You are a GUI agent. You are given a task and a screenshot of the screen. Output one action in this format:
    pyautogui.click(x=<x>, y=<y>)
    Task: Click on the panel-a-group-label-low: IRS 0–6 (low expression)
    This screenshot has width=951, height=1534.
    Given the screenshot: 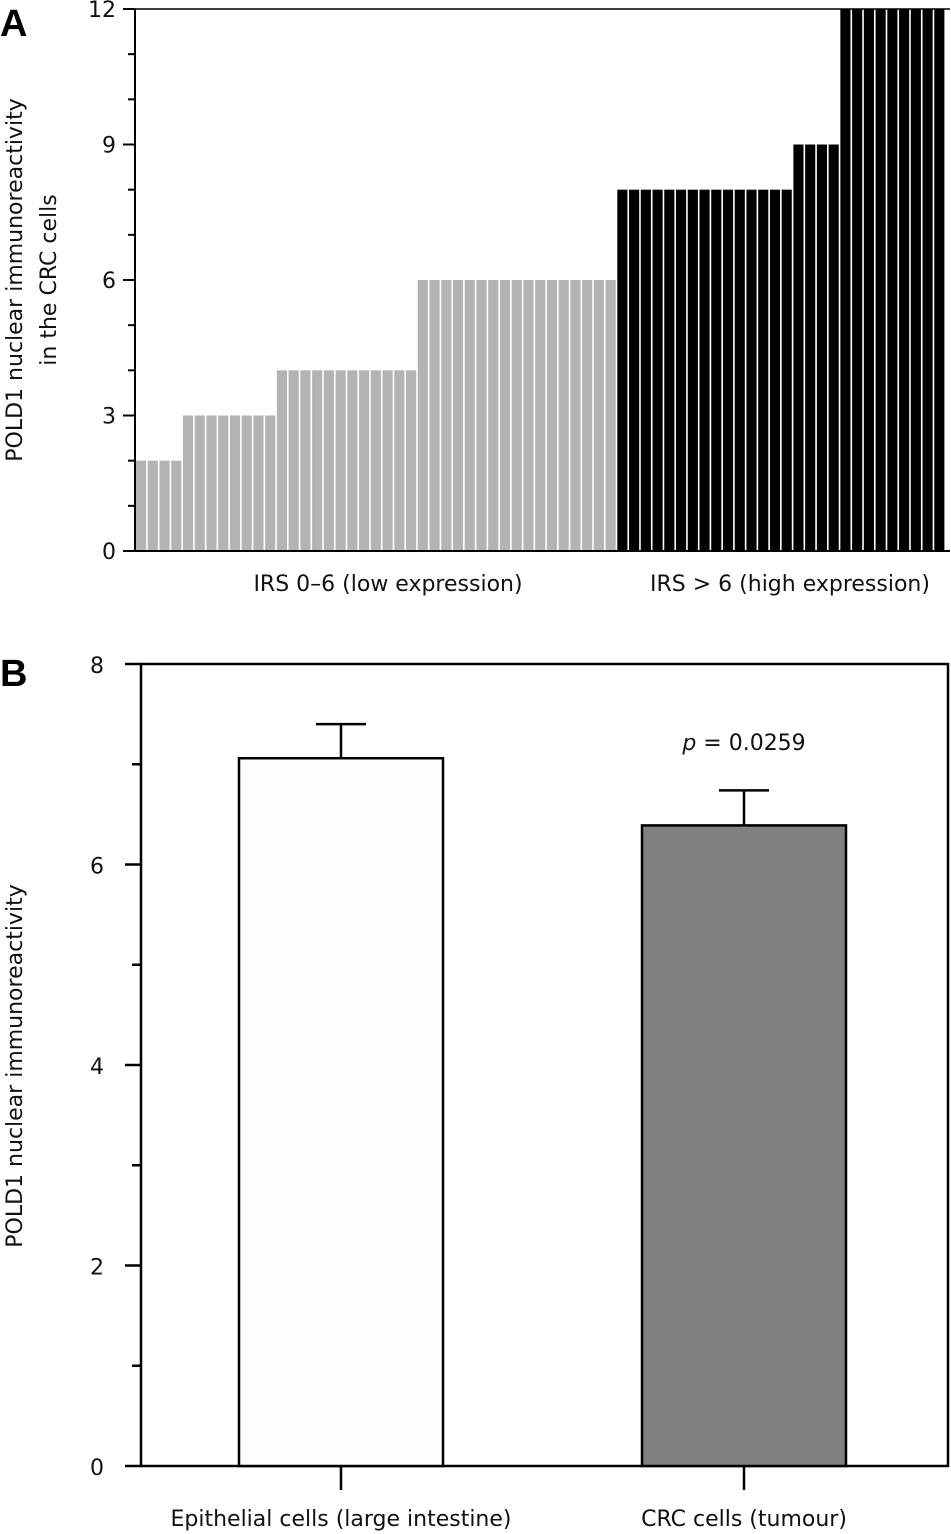 What is the action you would take?
    pyautogui.click(x=387, y=584)
    